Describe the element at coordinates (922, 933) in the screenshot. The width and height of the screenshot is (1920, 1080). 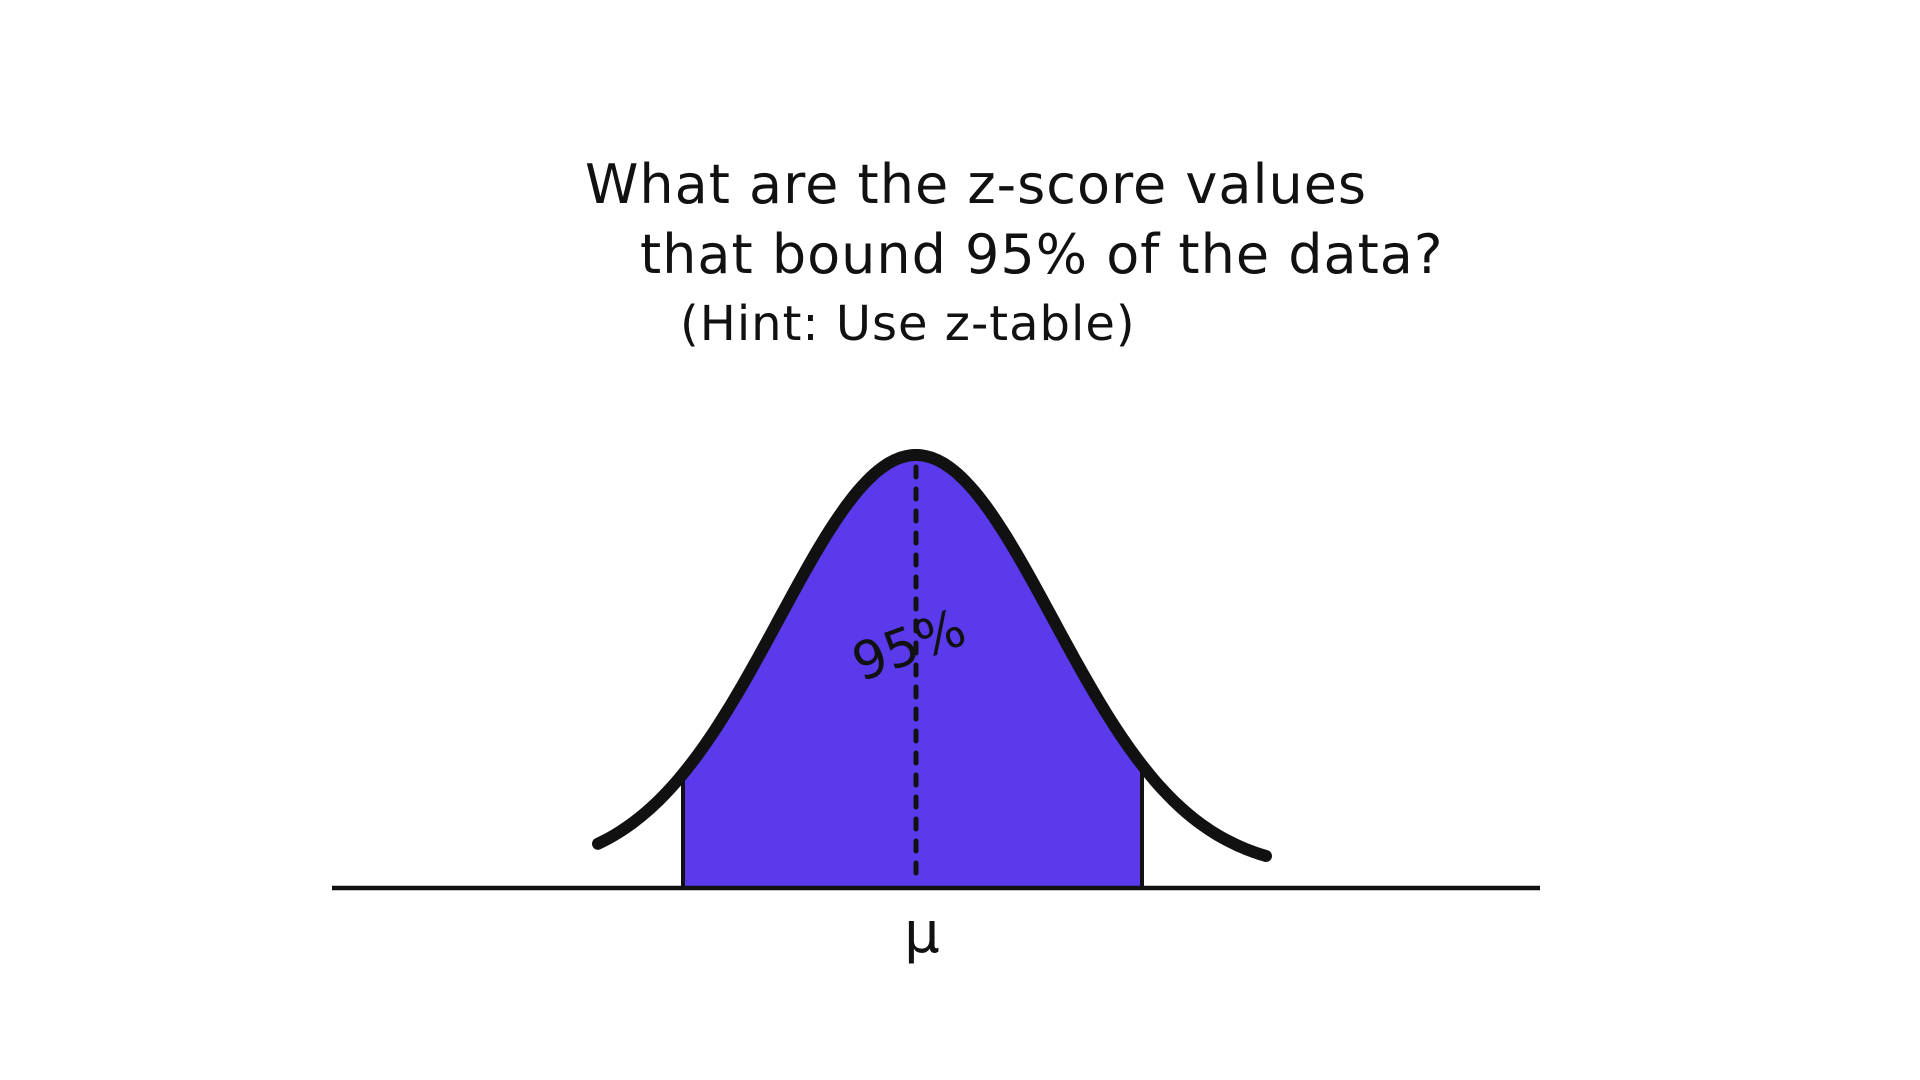
I see `mean-mu-label: μ` at that location.